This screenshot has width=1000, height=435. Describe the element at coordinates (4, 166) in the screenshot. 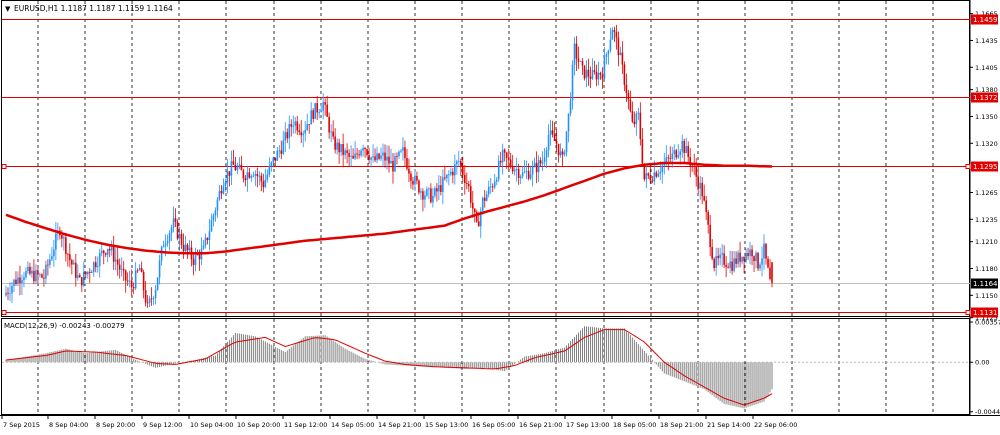

I see `level-anchor` at that location.